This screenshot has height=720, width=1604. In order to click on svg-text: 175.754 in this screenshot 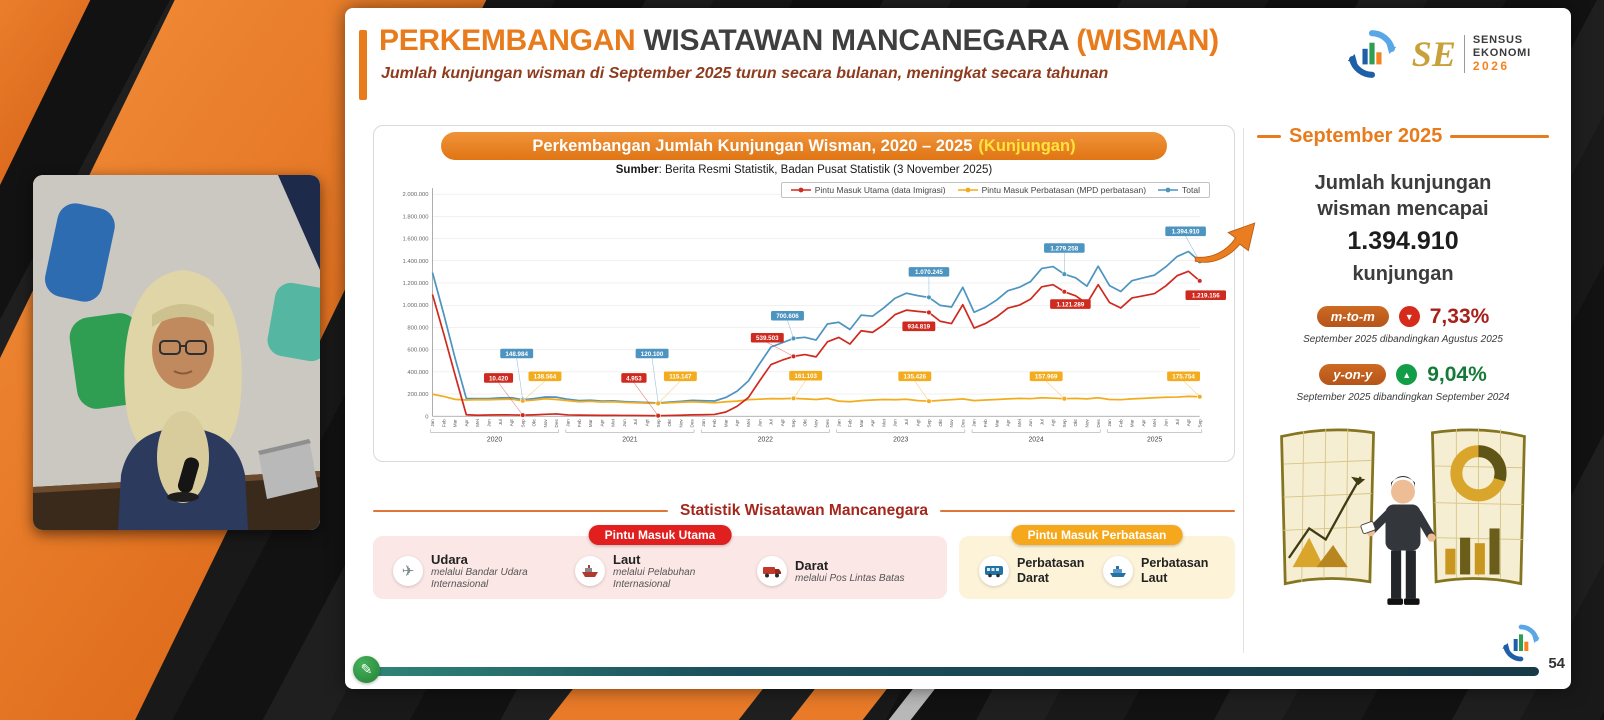, I will do `click(1183, 377)`.